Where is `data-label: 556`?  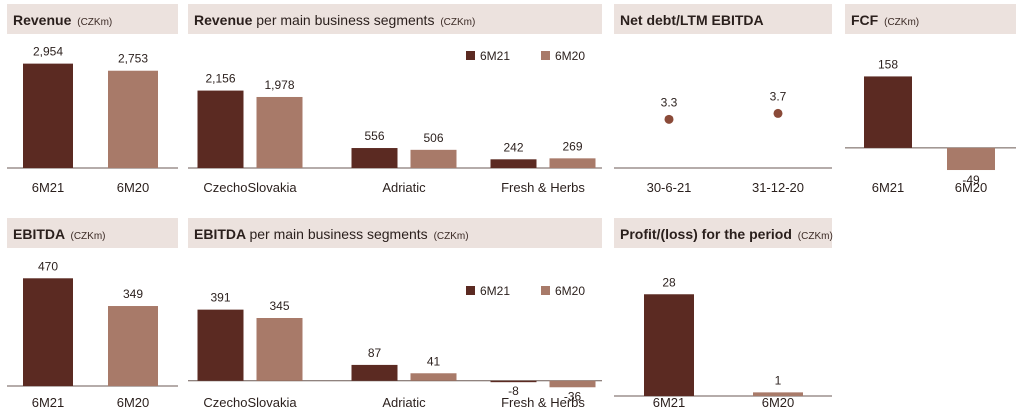
data-label: 556 is located at coordinates (374, 136).